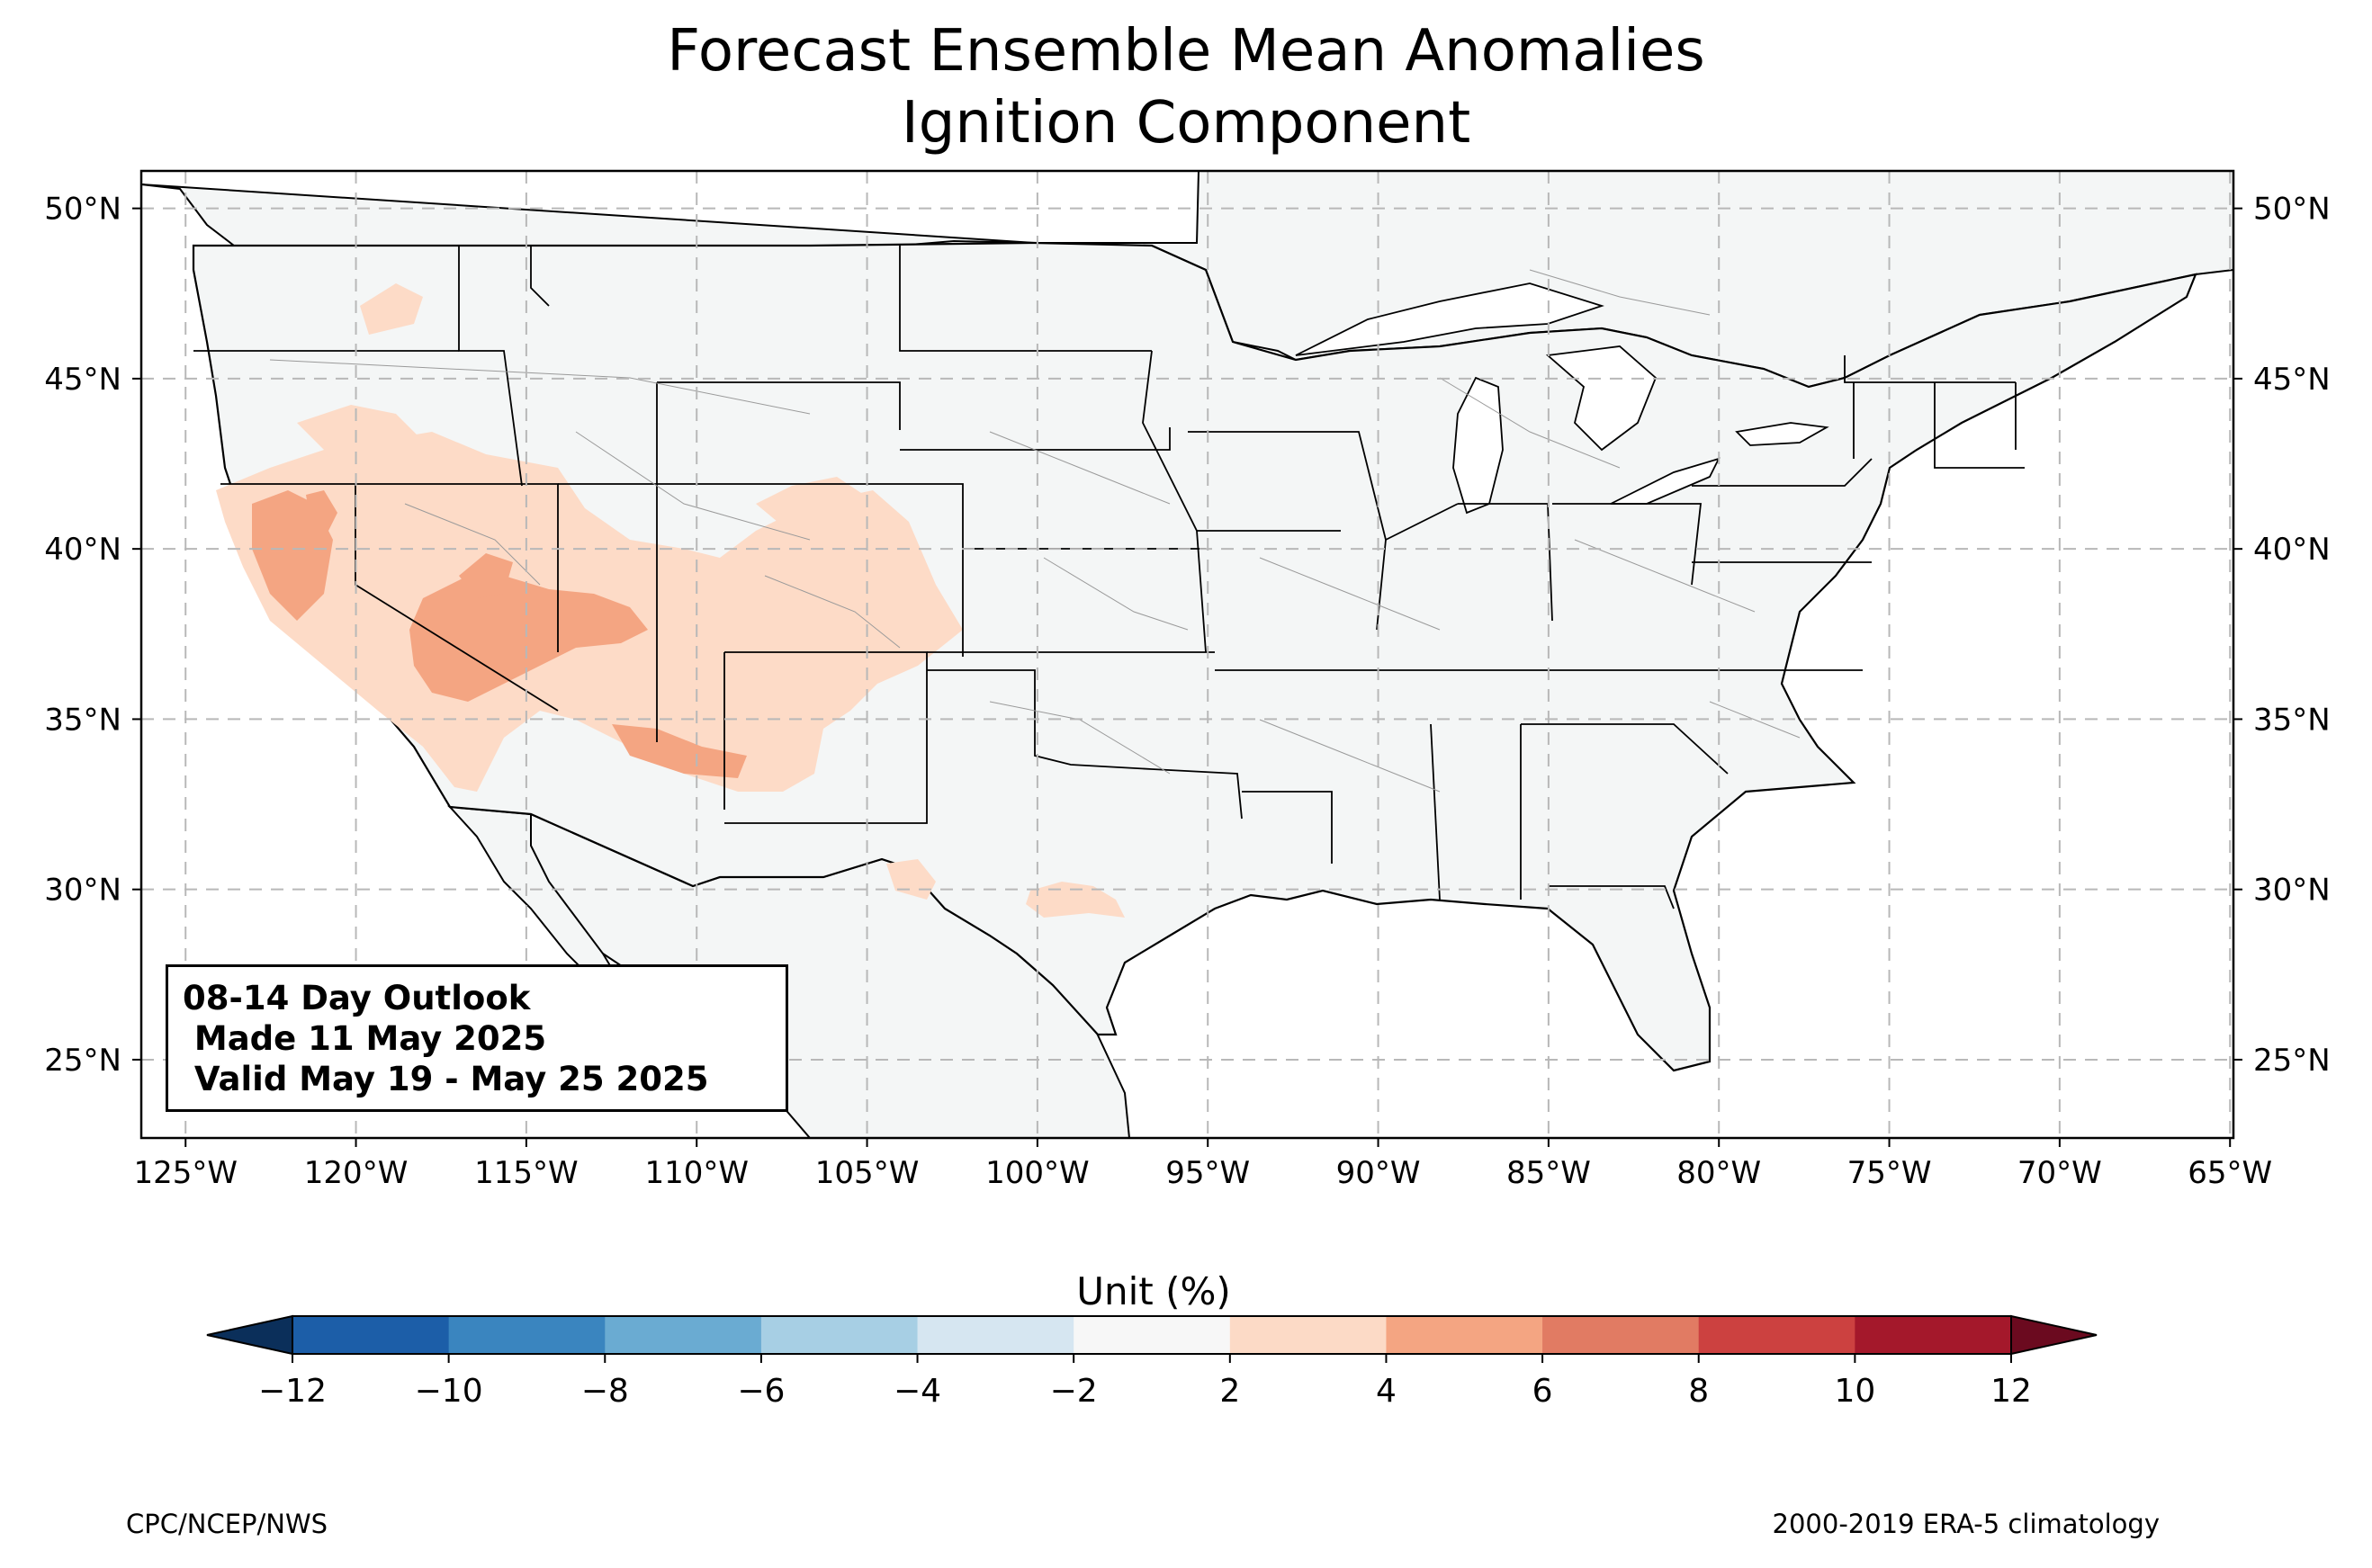 This screenshot has width=2372, height=1568. I want to click on colorbar-tick-label: −4, so click(917, 1391).